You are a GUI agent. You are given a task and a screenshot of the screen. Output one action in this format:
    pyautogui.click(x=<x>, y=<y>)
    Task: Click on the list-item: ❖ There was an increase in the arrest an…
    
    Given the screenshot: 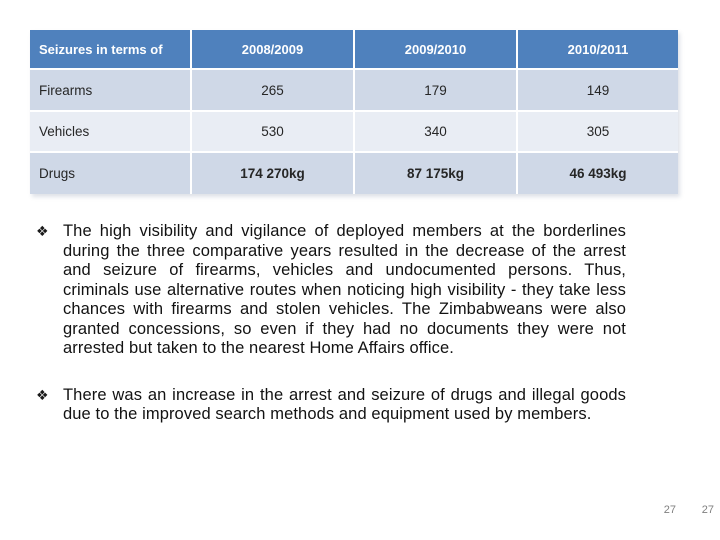 What is the action you would take?
    pyautogui.click(x=331, y=405)
    